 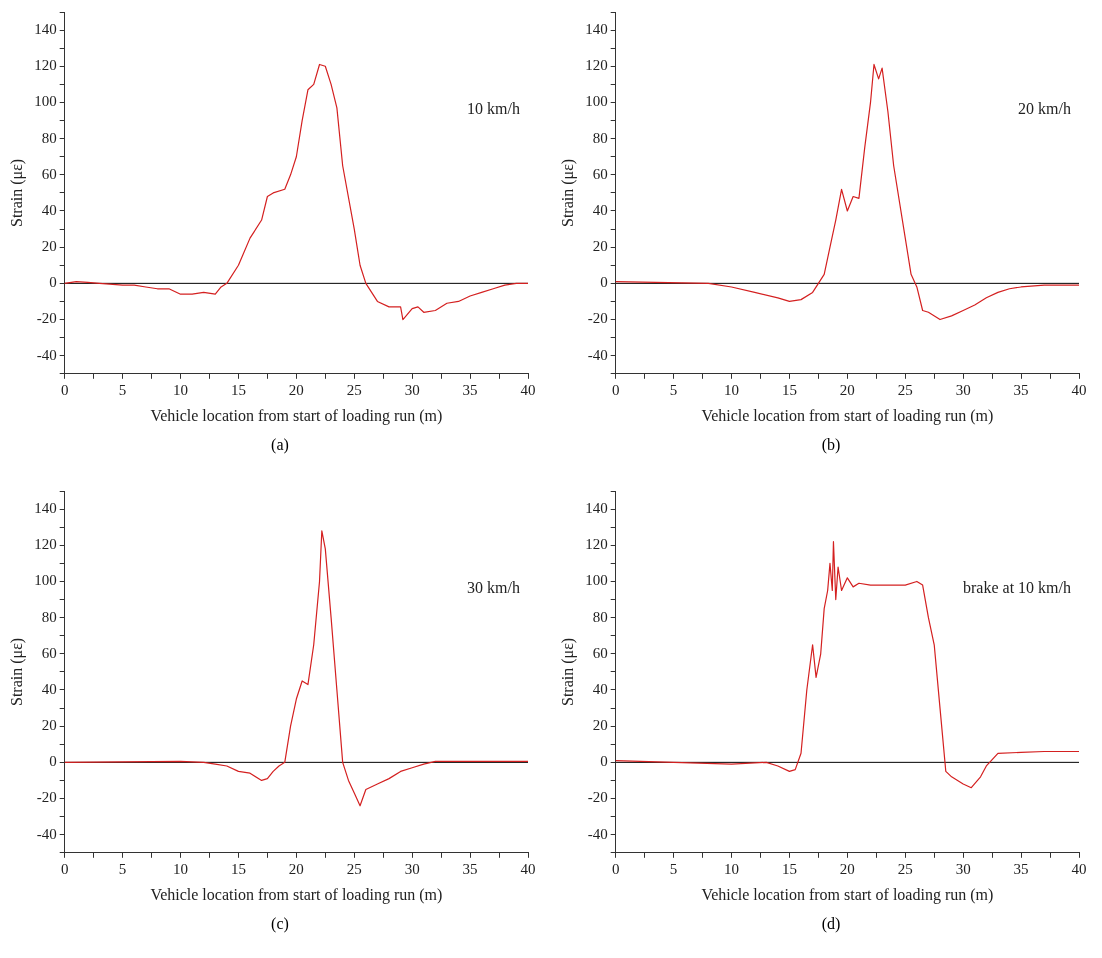 I want to click on annotation: brake at 10 km/h, so click(x=1017, y=587).